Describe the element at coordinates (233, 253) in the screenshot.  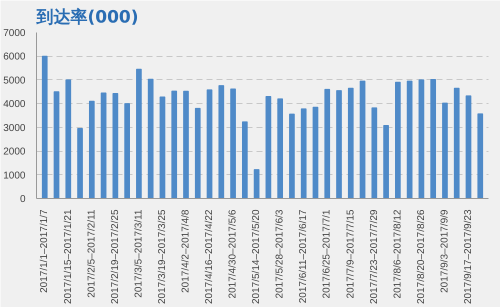
I see `x-tick-label: 2017/4/30–2017/5/6` at that location.